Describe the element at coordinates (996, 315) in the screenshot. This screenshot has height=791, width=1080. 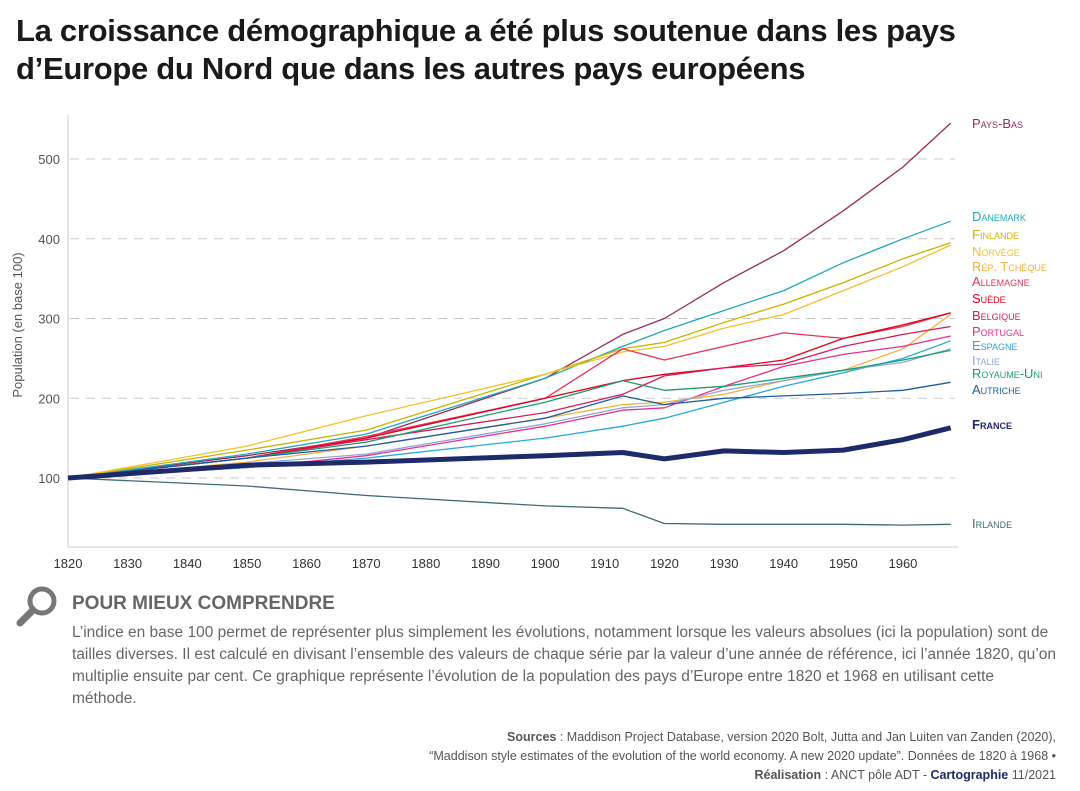
I see `series-label-belgique: Belgique` at that location.